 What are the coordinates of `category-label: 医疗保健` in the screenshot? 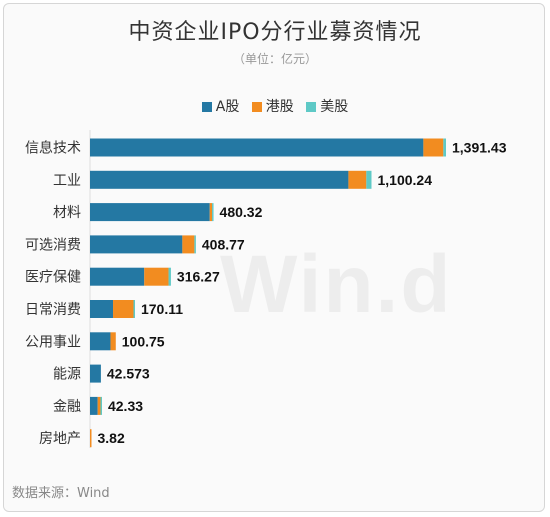 It's located at (53, 278).